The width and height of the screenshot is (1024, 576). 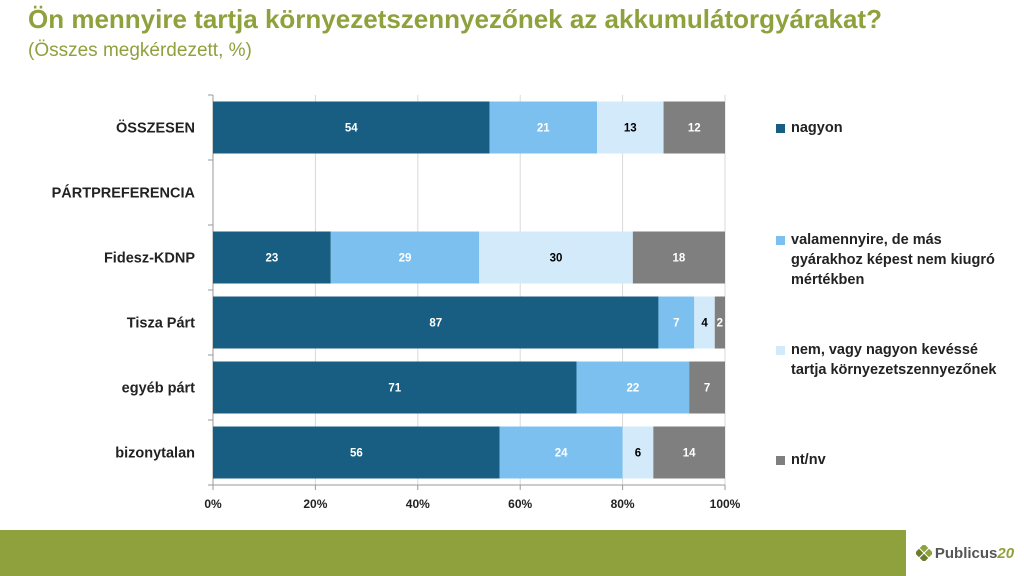 I want to click on logo-text: Publicus, so click(x=966, y=553).